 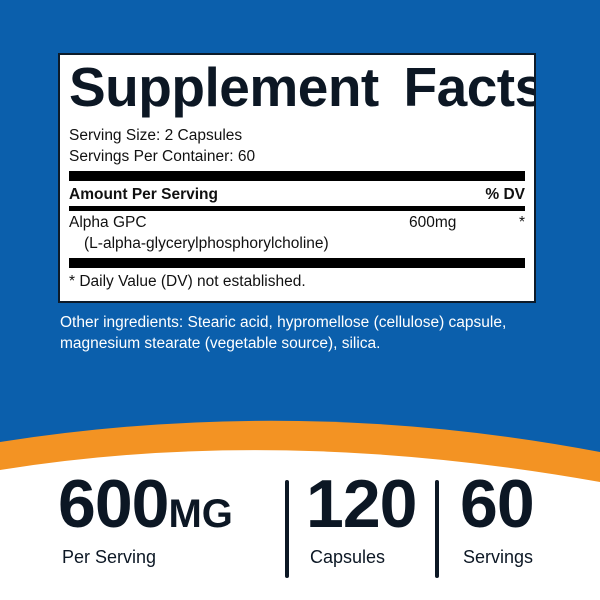 I want to click on divider-thin, so click(x=297, y=208).